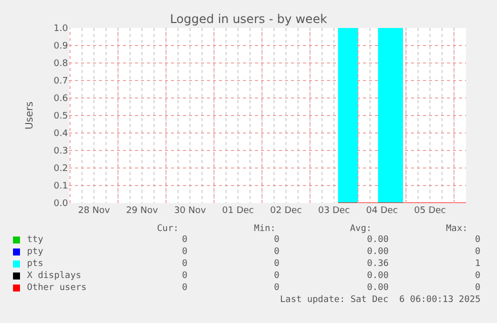  Describe the element at coordinates (238, 211) in the screenshot. I see `x-tick-label: 01 Dec` at that location.